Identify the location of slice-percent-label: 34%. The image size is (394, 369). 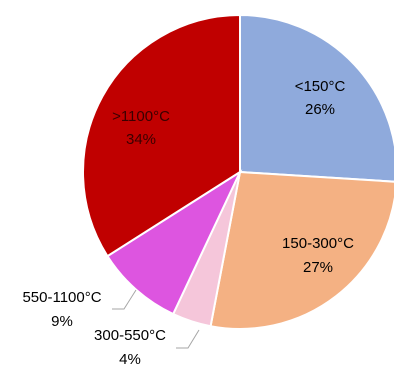
(141, 139).